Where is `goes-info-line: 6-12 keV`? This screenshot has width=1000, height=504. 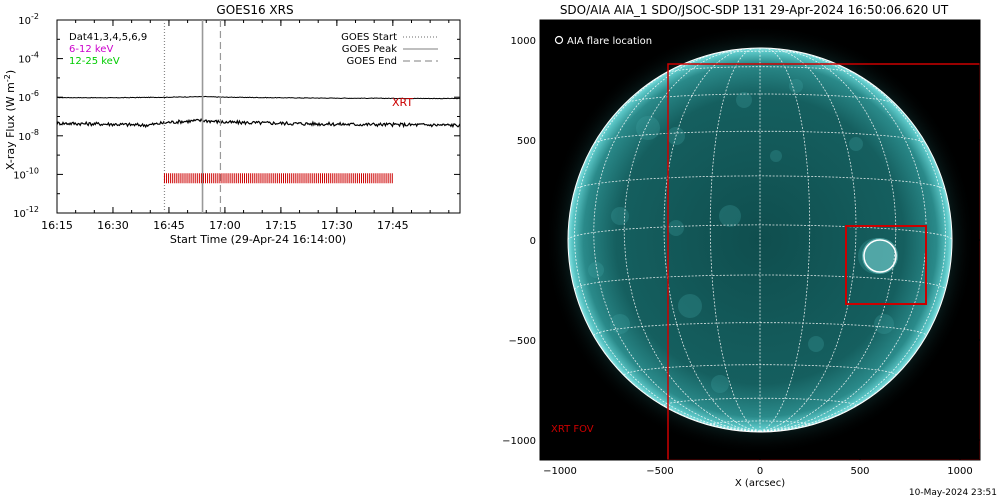 goes-info-line: 6-12 keV is located at coordinates (91, 49).